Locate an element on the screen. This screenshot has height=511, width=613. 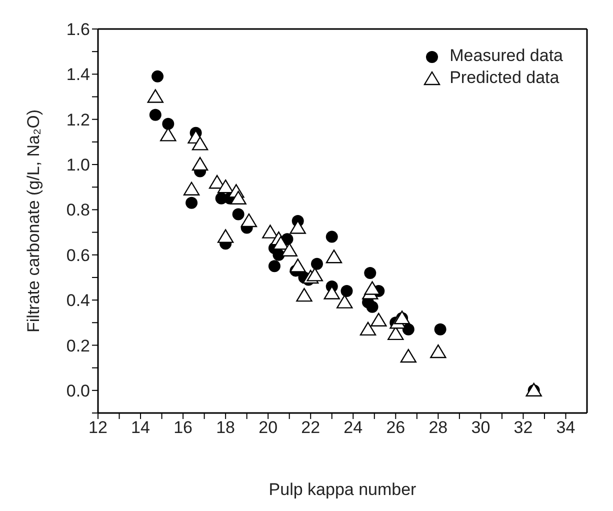
y-tick-label: 1.6 is located at coordinates (78, 30).